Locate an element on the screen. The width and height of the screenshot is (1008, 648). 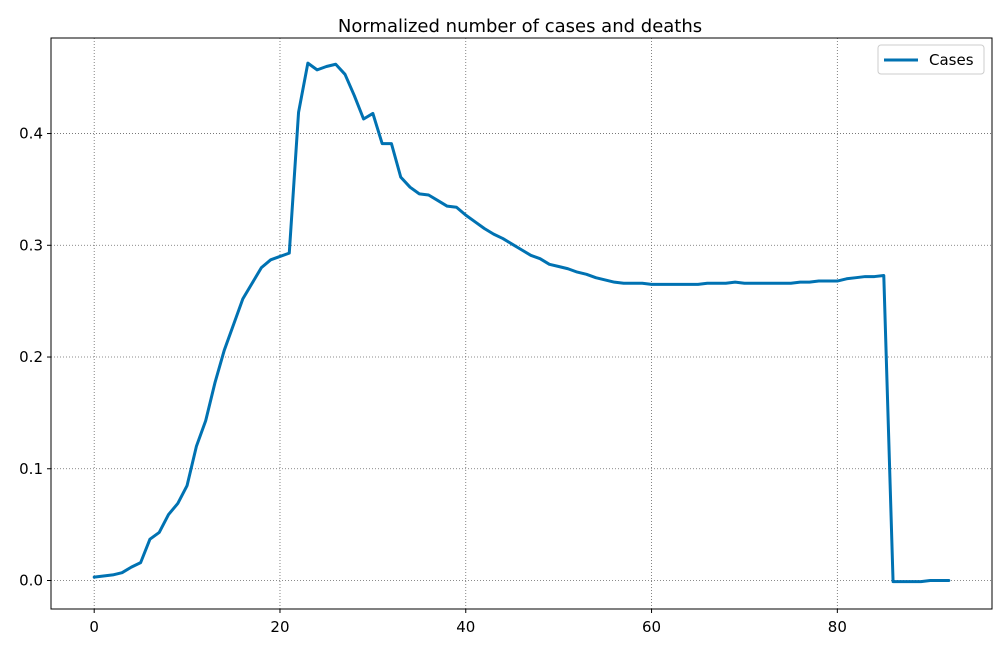
y-tick-label: 0.3 is located at coordinates (31, 245).